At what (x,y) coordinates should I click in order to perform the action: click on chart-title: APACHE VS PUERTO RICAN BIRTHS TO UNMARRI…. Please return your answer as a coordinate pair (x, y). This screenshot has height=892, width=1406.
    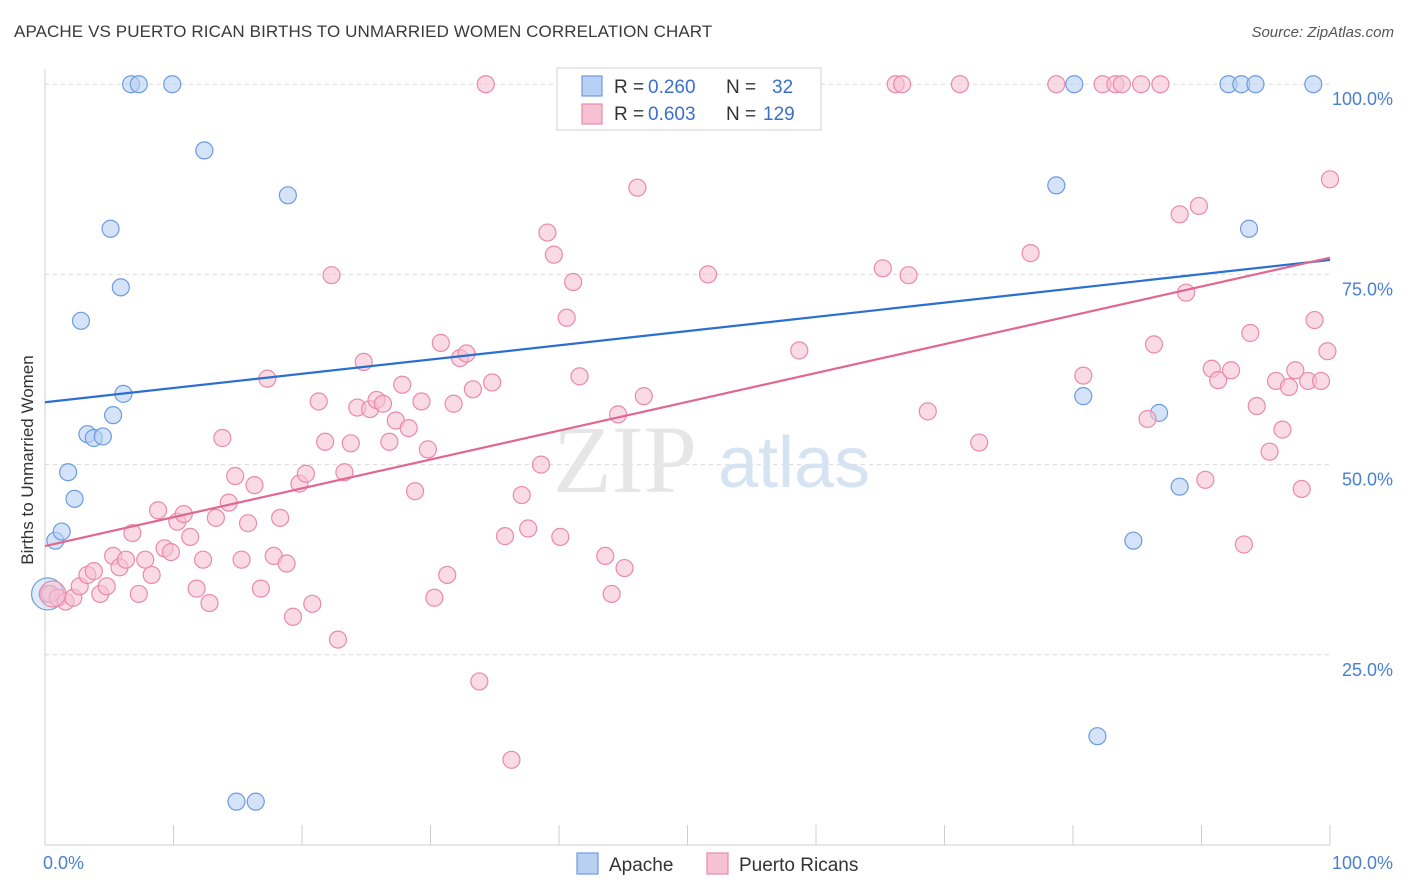
    Looking at the image, I should click on (363, 31).